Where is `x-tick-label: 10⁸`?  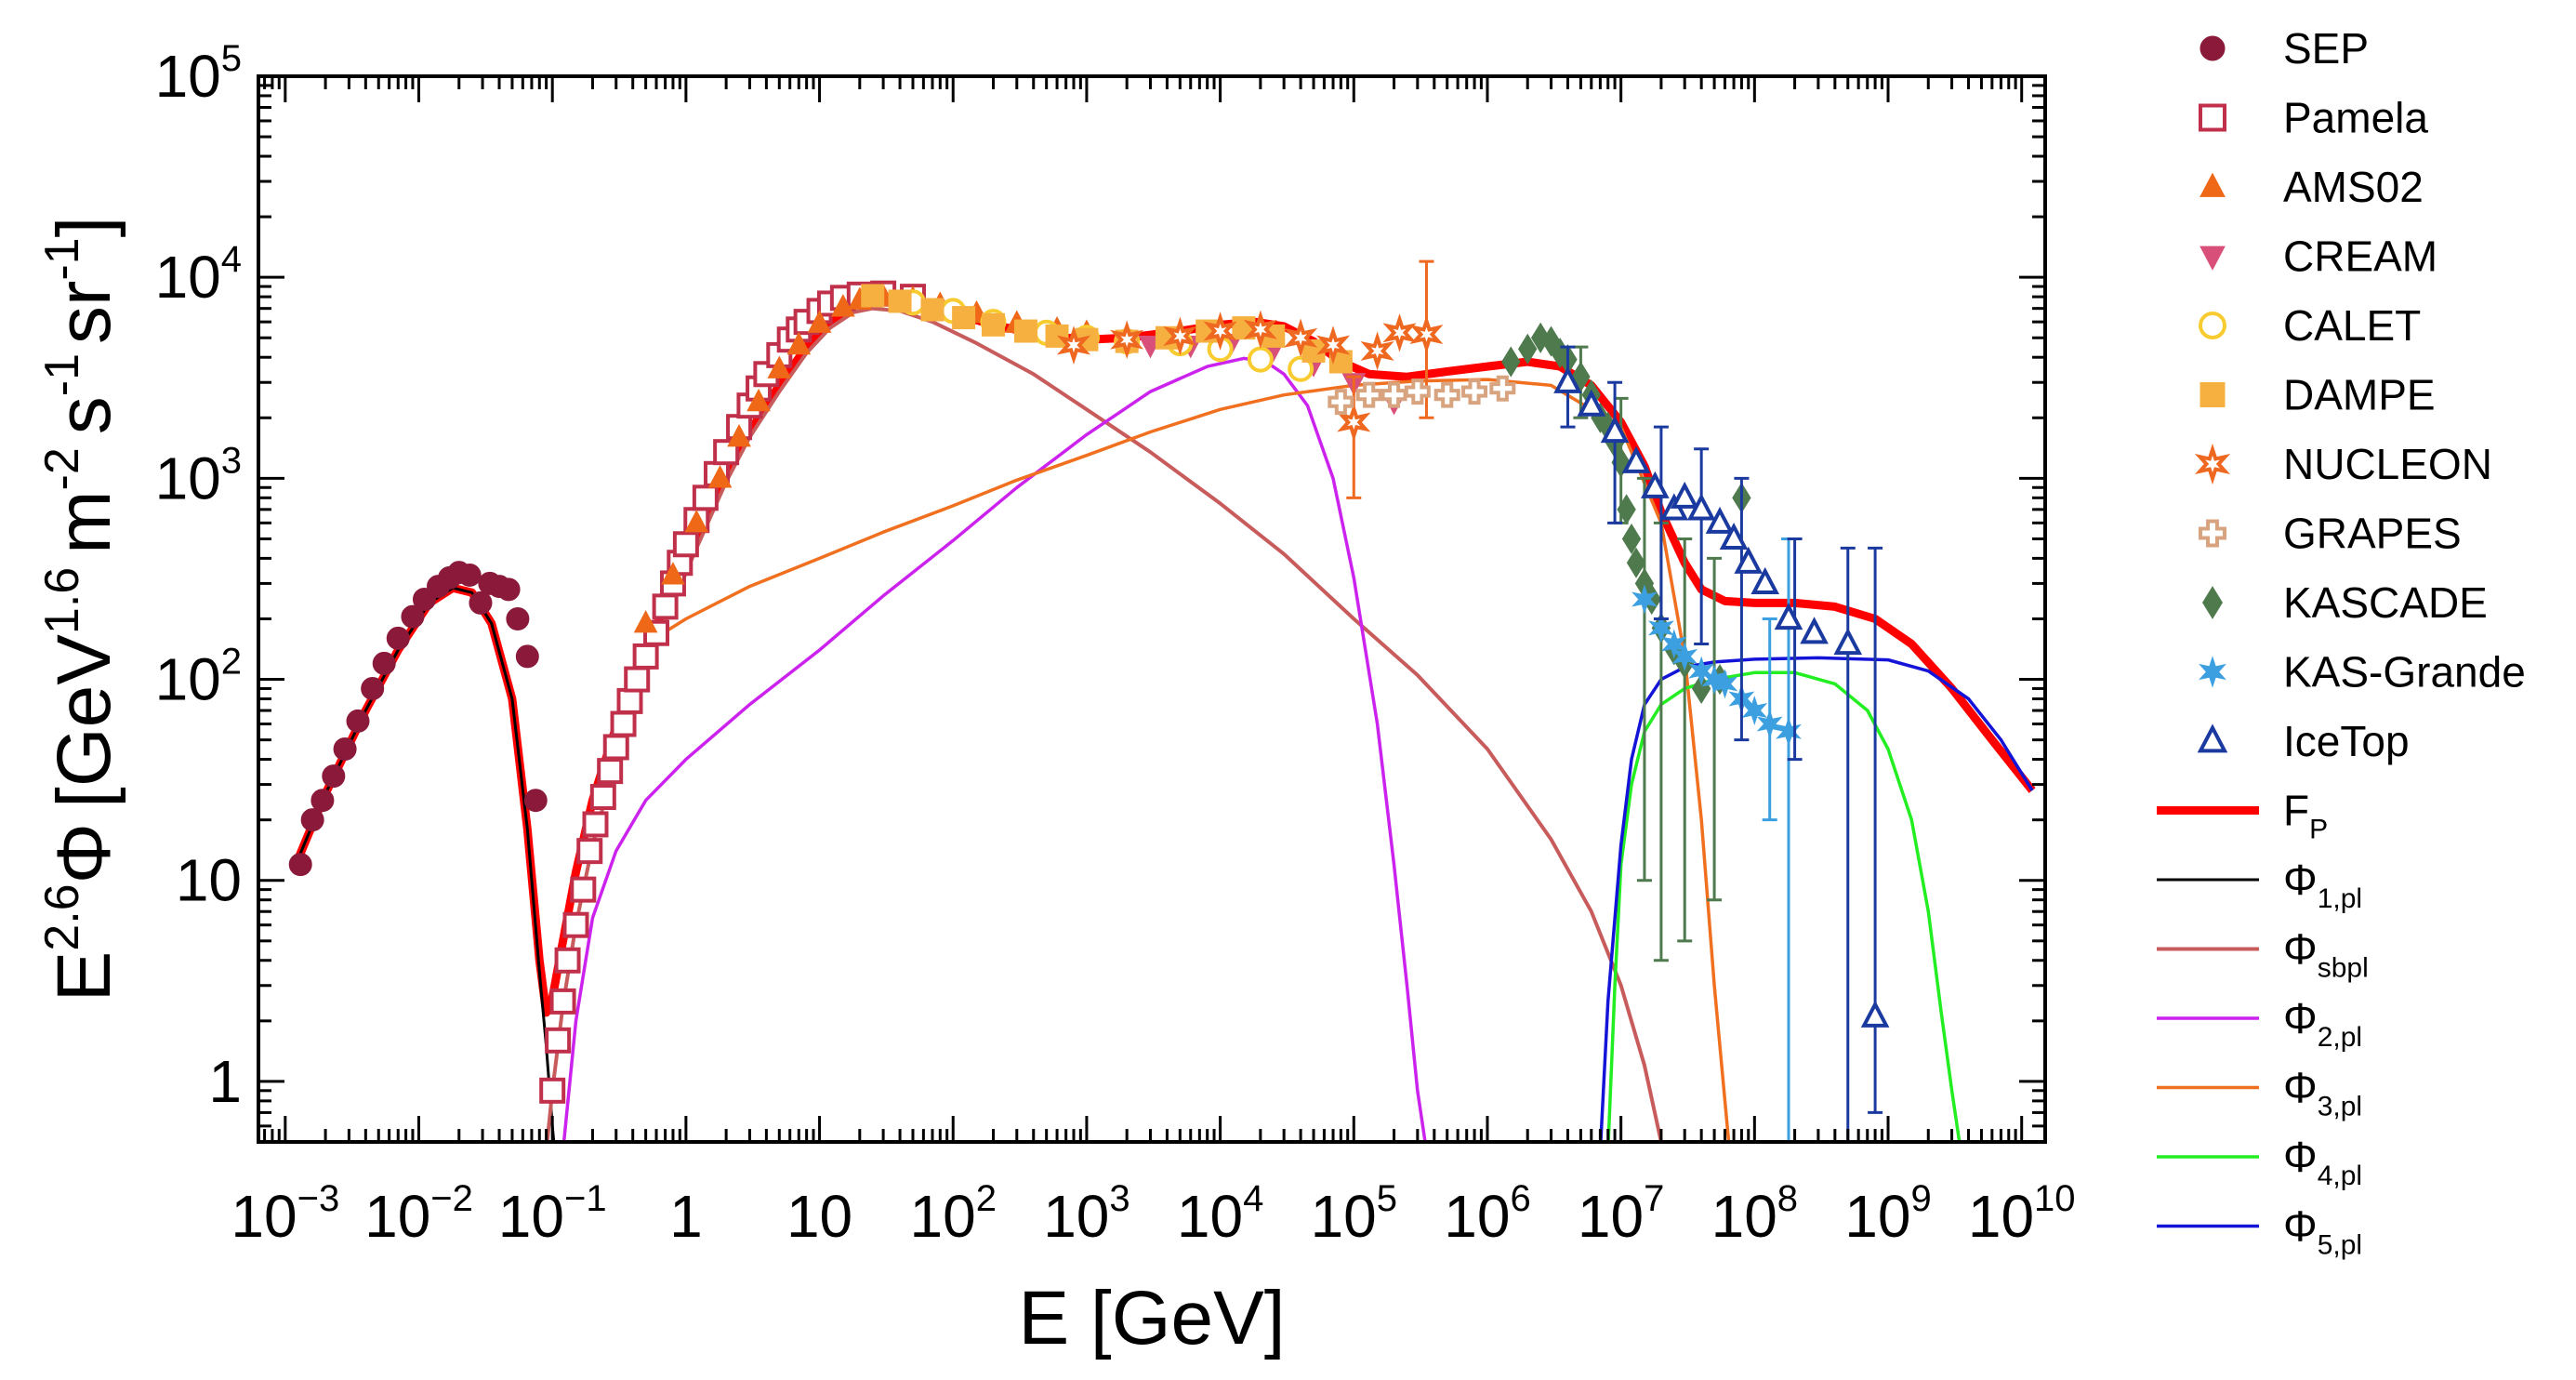 x-tick-label: 10⁸ is located at coordinates (1754, 1214).